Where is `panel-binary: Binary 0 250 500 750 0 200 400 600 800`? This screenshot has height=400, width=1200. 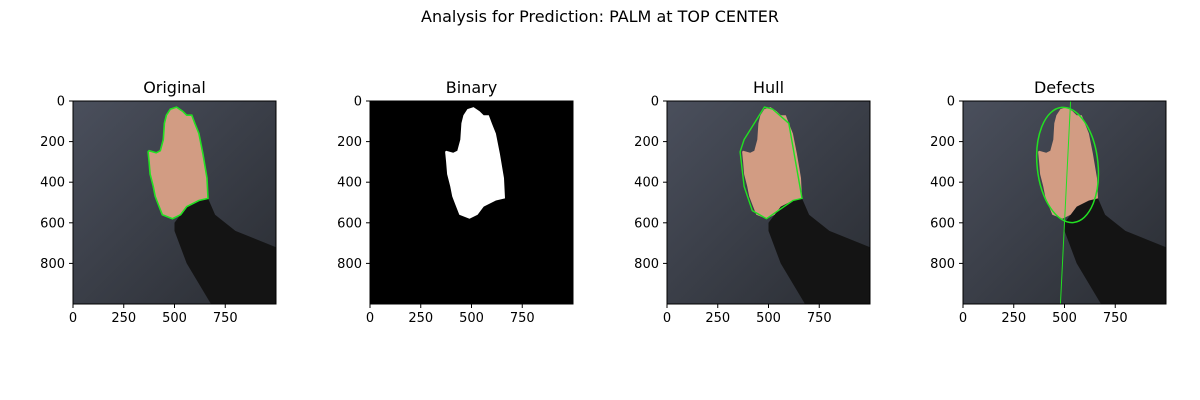 panel-binary: Binary 0 250 500 750 0 200 400 600 800 is located at coordinates (455, 202).